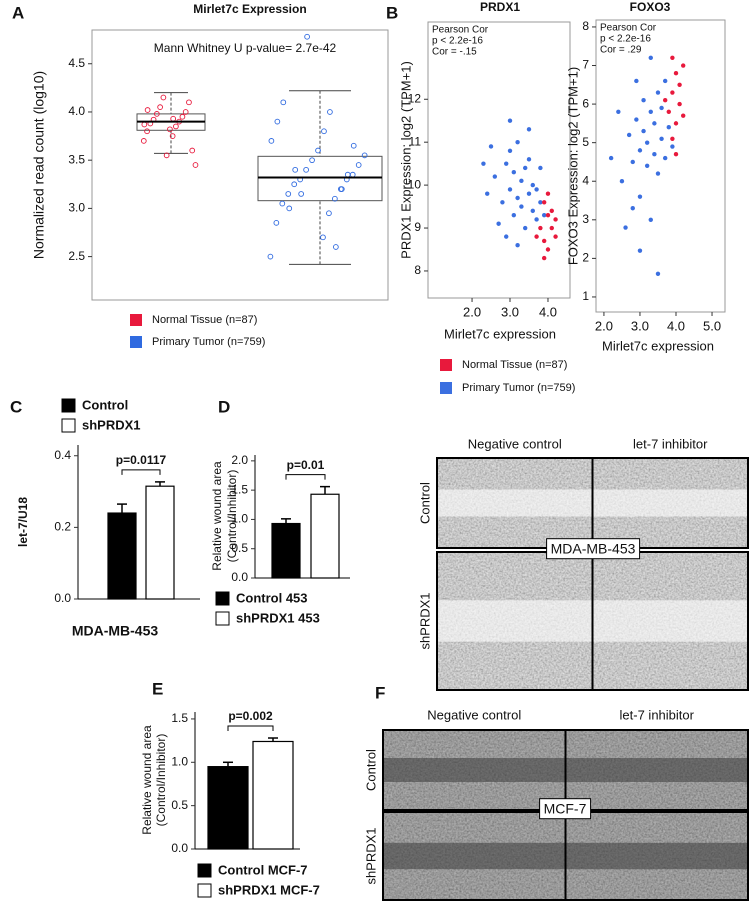  What do you see at coordinates (585, 103) in the screenshot?
I see `y-tick-label: 6` at bounding box center [585, 103].